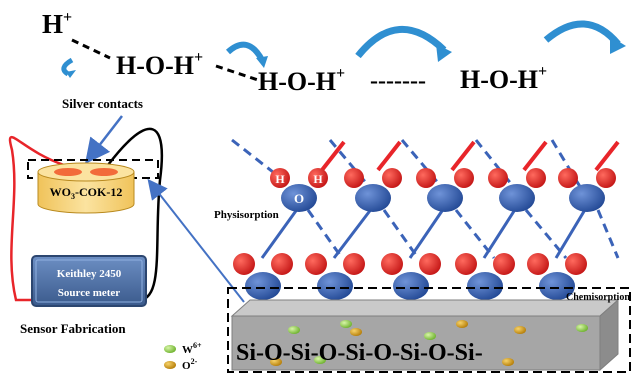 This screenshot has height=376, width=636. I want to click on sensor-fabrication-caption: Sensor Fabrication, so click(73, 328).